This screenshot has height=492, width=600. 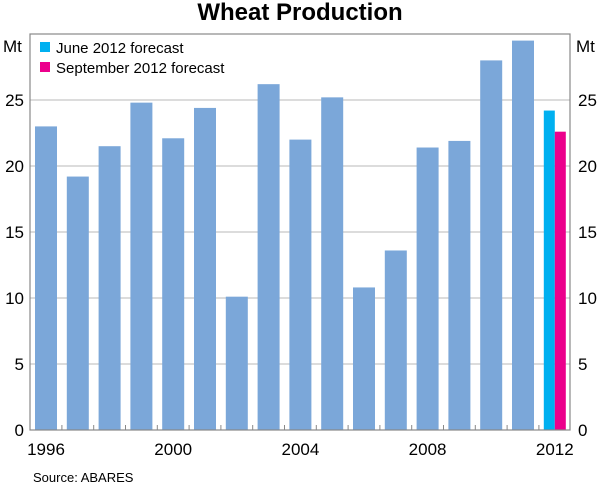 What do you see at coordinates (268, 257) in the screenshot?
I see `bar-2003` at bounding box center [268, 257].